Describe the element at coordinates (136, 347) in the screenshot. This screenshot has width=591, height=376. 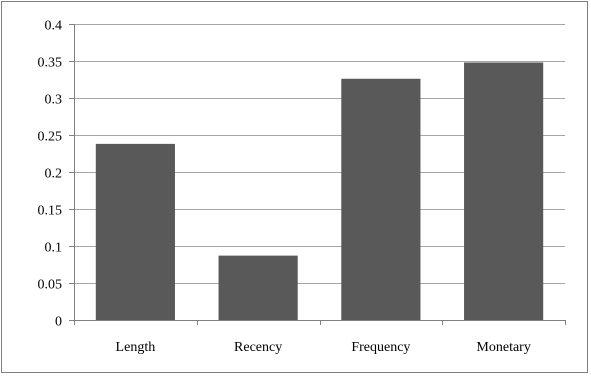
I see `x-tick-label: Length` at that location.